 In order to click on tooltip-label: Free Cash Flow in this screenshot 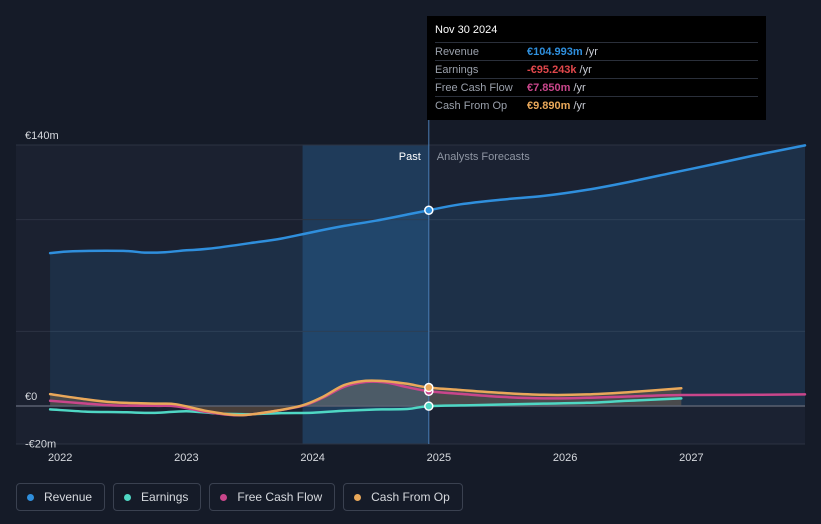, I will do `click(474, 87)`.